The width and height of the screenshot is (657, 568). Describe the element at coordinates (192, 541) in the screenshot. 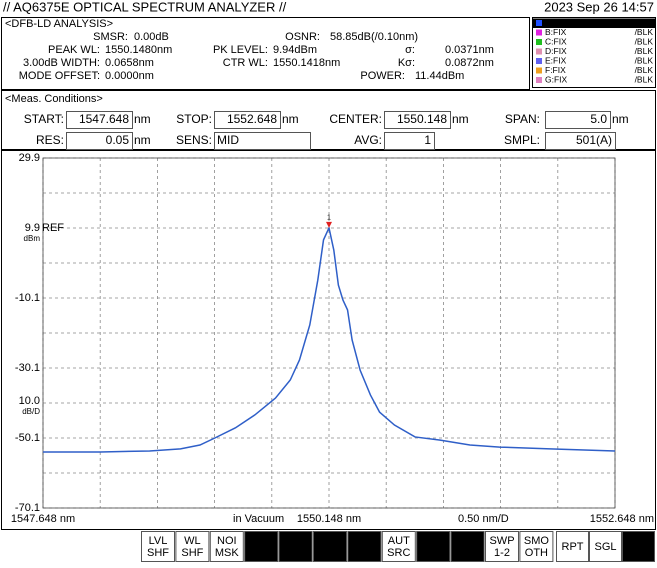

I see `softkey-label: WL` at that location.